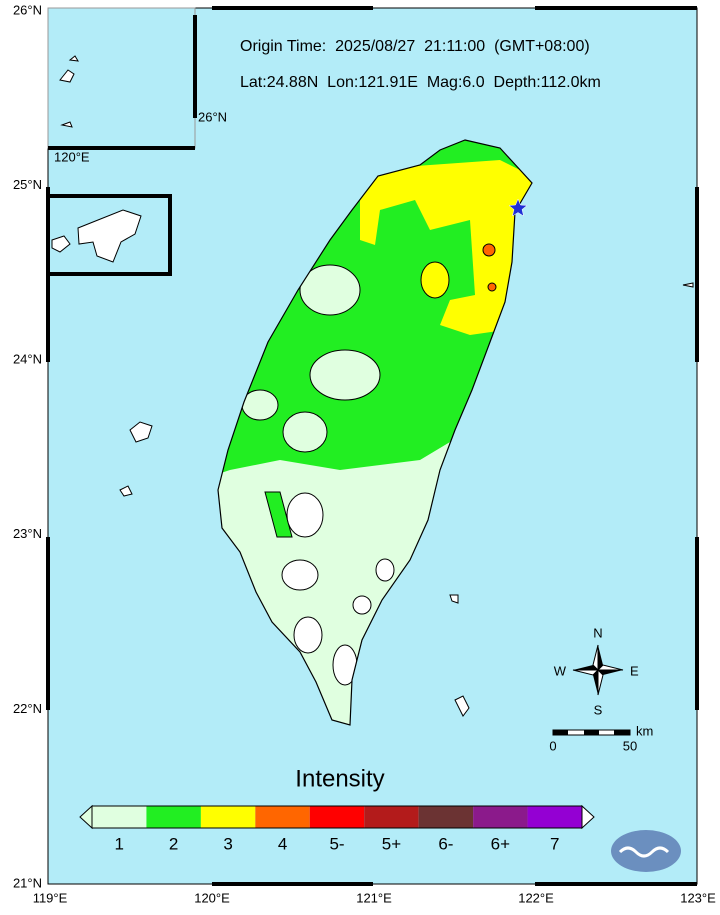 The image size is (720, 915). What do you see at coordinates (552, 745) in the screenshot?
I see `scale-start: 0` at bounding box center [552, 745].